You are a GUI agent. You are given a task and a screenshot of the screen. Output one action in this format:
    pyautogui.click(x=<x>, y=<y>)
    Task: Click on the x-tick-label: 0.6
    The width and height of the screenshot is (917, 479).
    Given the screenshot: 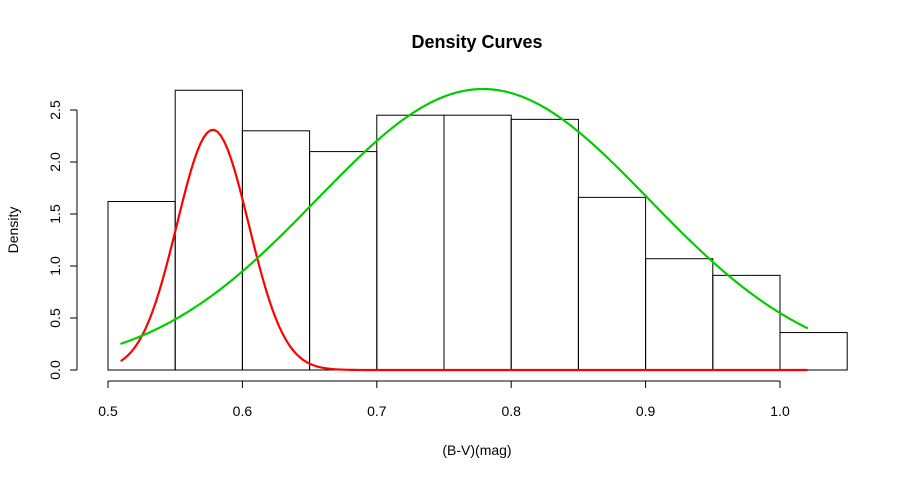 What is the action you would take?
    pyautogui.click(x=243, y=411)
    